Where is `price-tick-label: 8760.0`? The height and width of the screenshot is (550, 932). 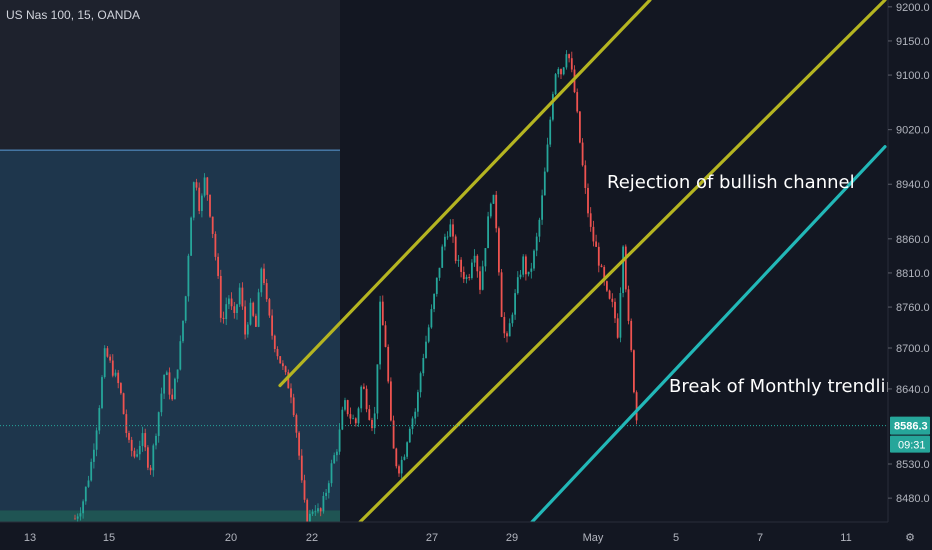 price-tick-label: 8760.0 is located at coordinates (913, 308).